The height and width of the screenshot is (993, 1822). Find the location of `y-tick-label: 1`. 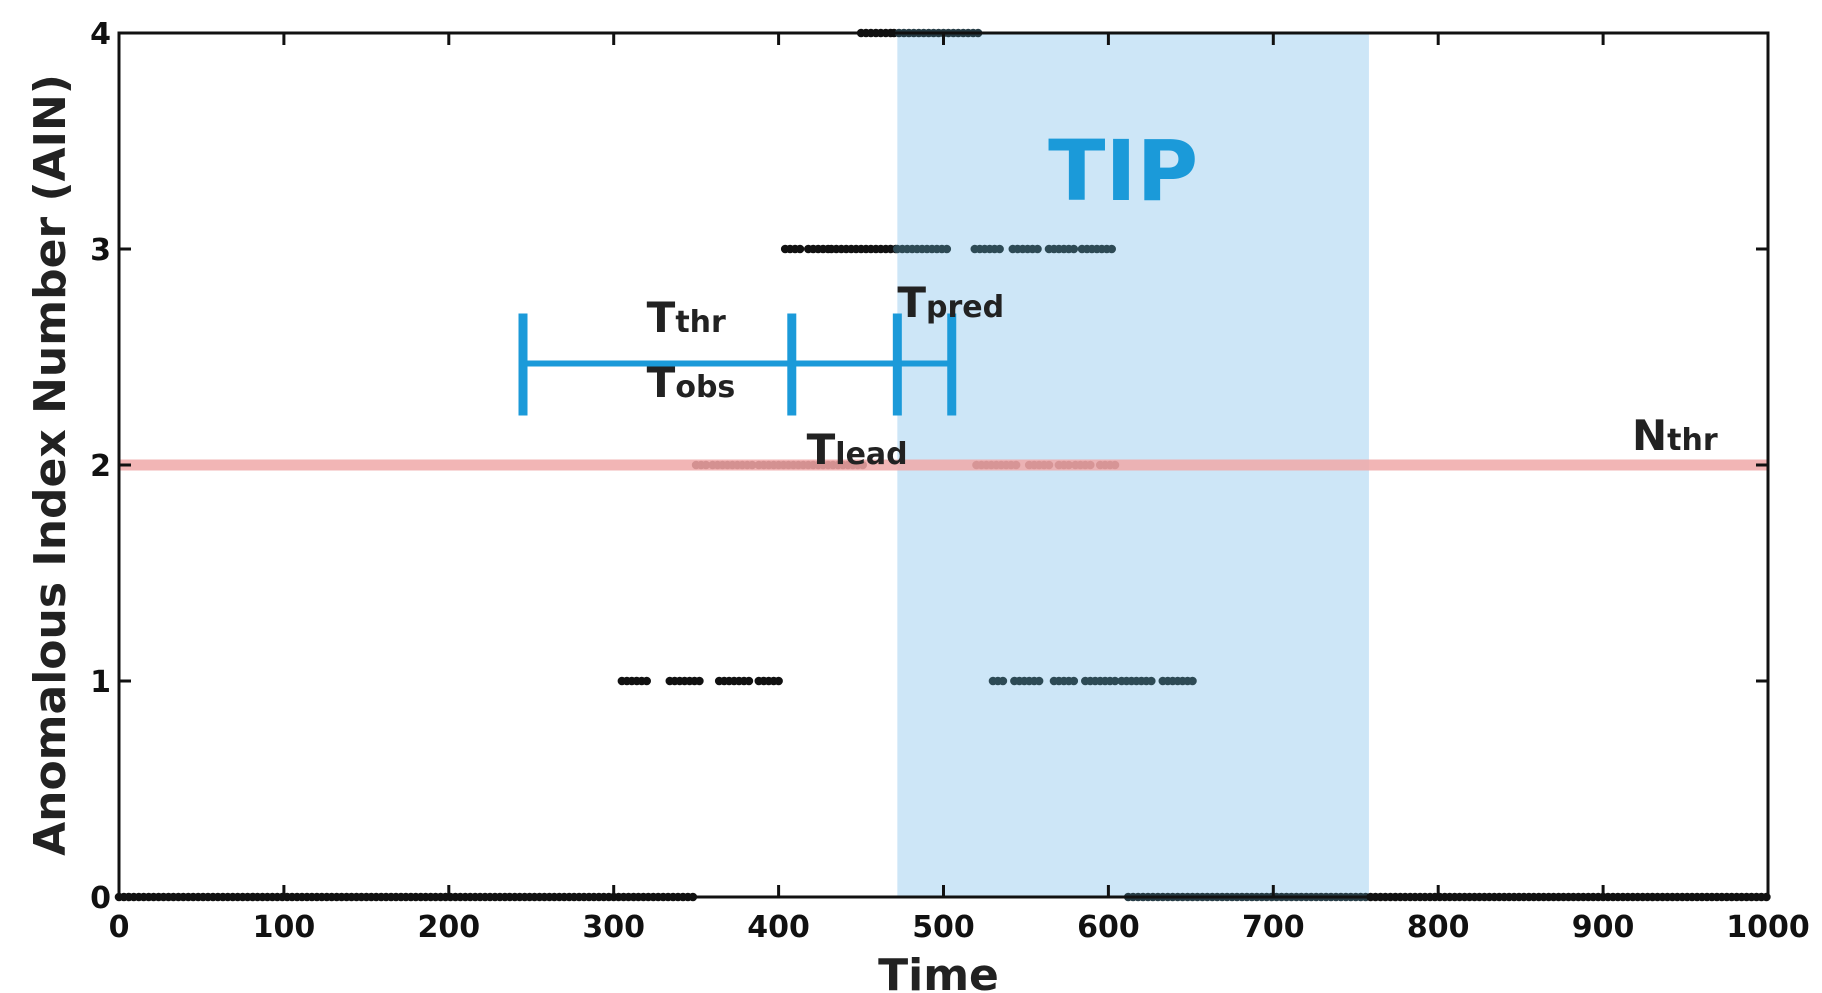

y-tick-label: 1 is located at coordinates (100, 682).